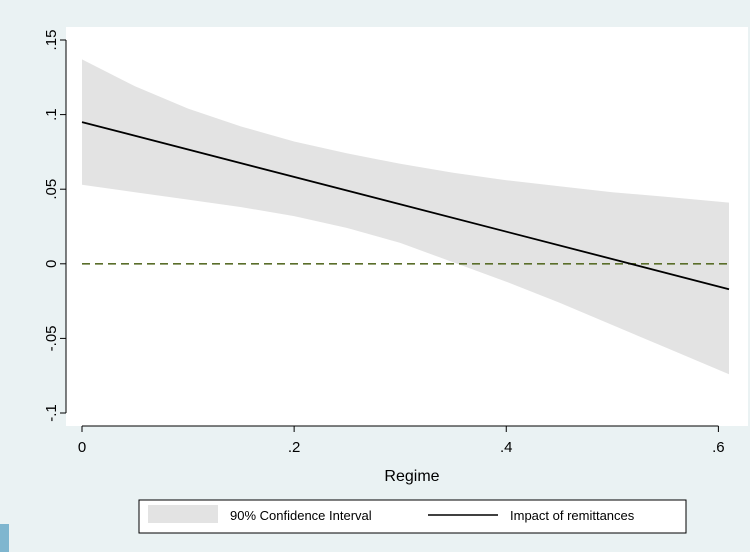 The image size is (750, 552). What do you see at coordinates (718, 447) in the screenshot?
I see `x-tick-label: .6` at bounding box center [718, 447].